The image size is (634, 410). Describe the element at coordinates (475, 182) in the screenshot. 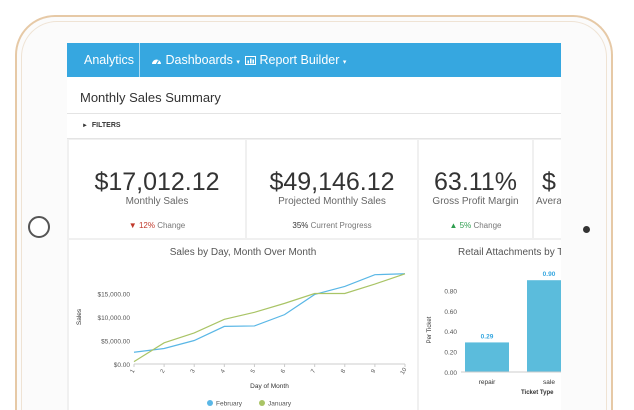

I see `metric-value: 63.11%` at that location.